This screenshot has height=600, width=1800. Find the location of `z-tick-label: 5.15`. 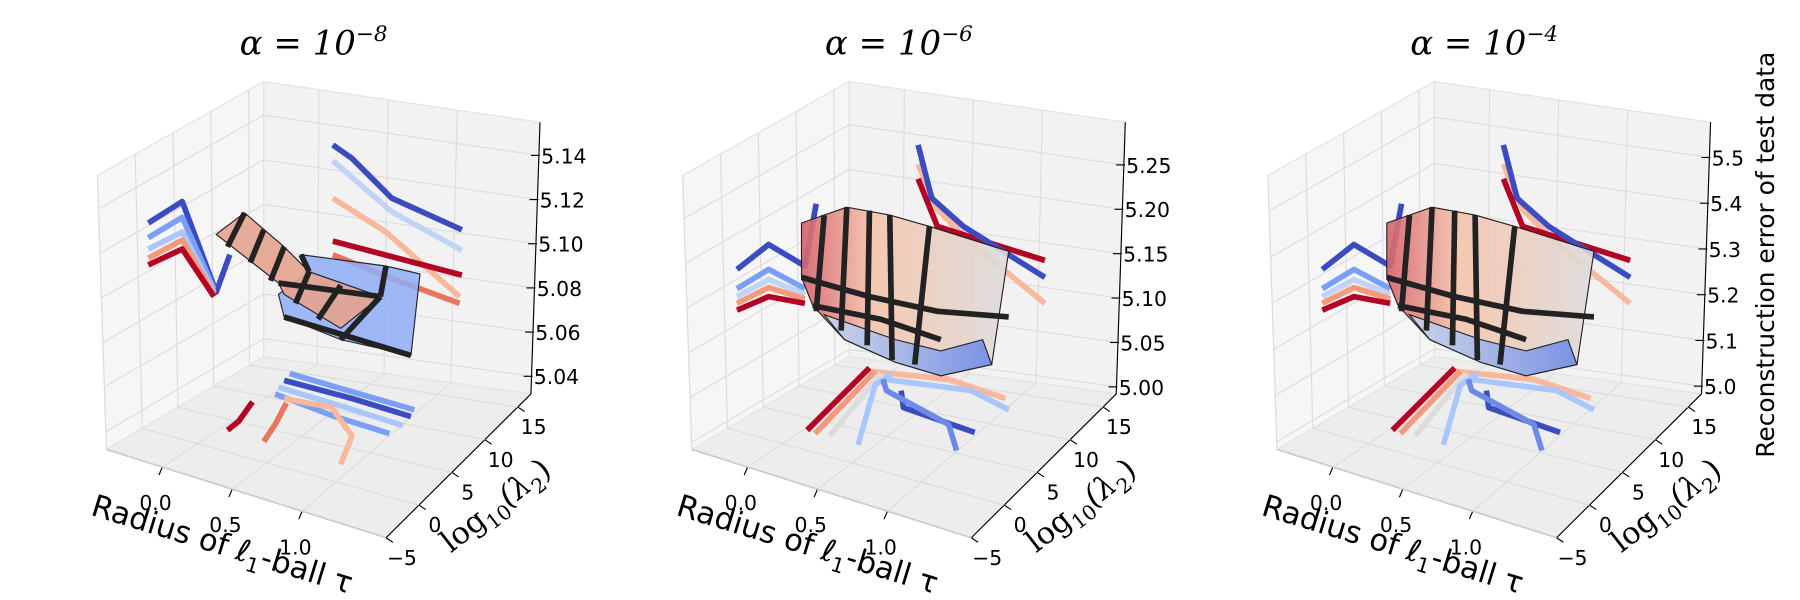

z-tick-label: 5.15 is located at coordinates (1145, 255).